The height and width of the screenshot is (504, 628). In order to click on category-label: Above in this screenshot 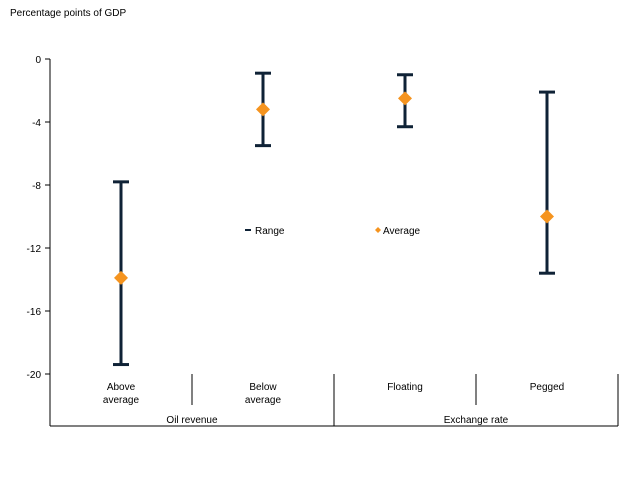, I will do `click(121, 387)`.